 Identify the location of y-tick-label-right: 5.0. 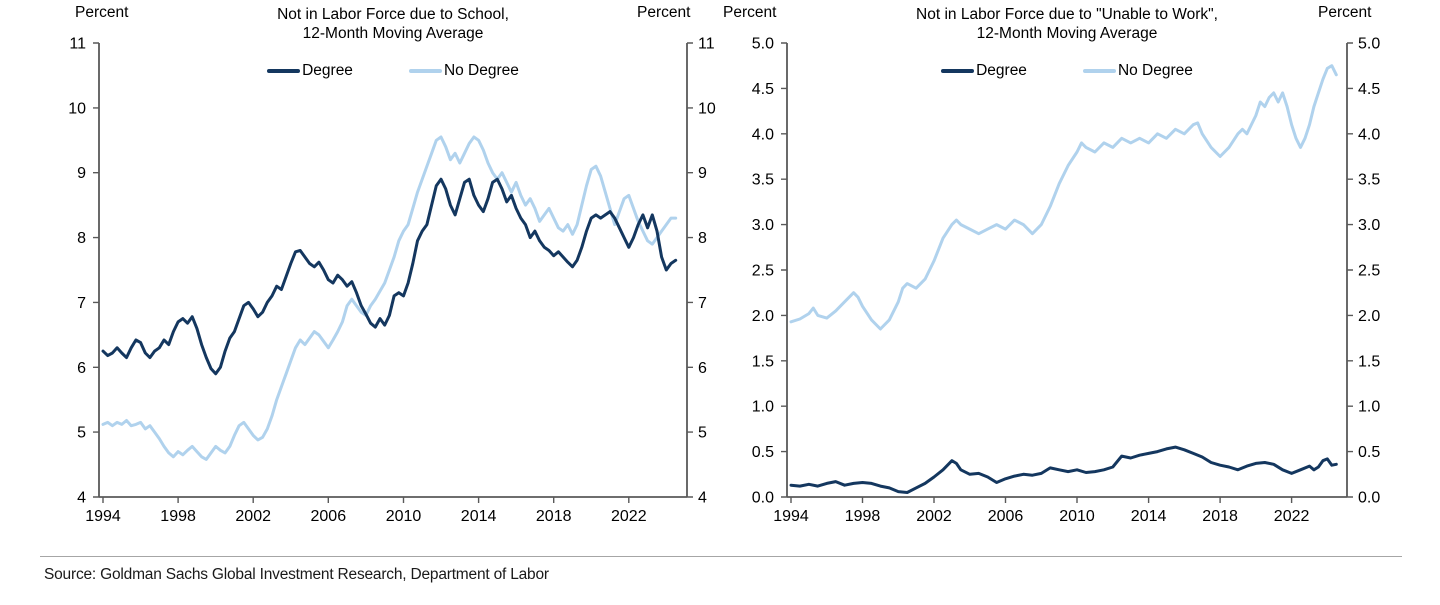
(1369, 44).